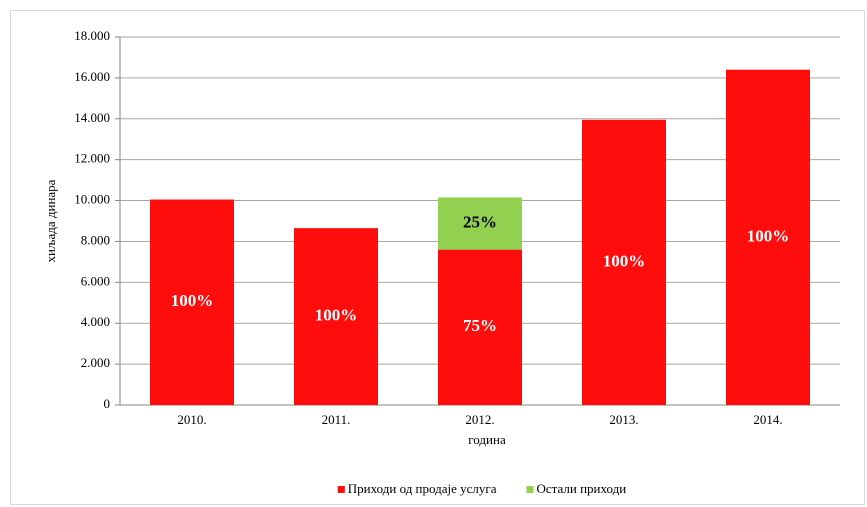 This screenshot has width=867, height=507. Describe the element at coordinates (336, 419) in the screenshot. I see `x-tick-label: 2011.` at that location.